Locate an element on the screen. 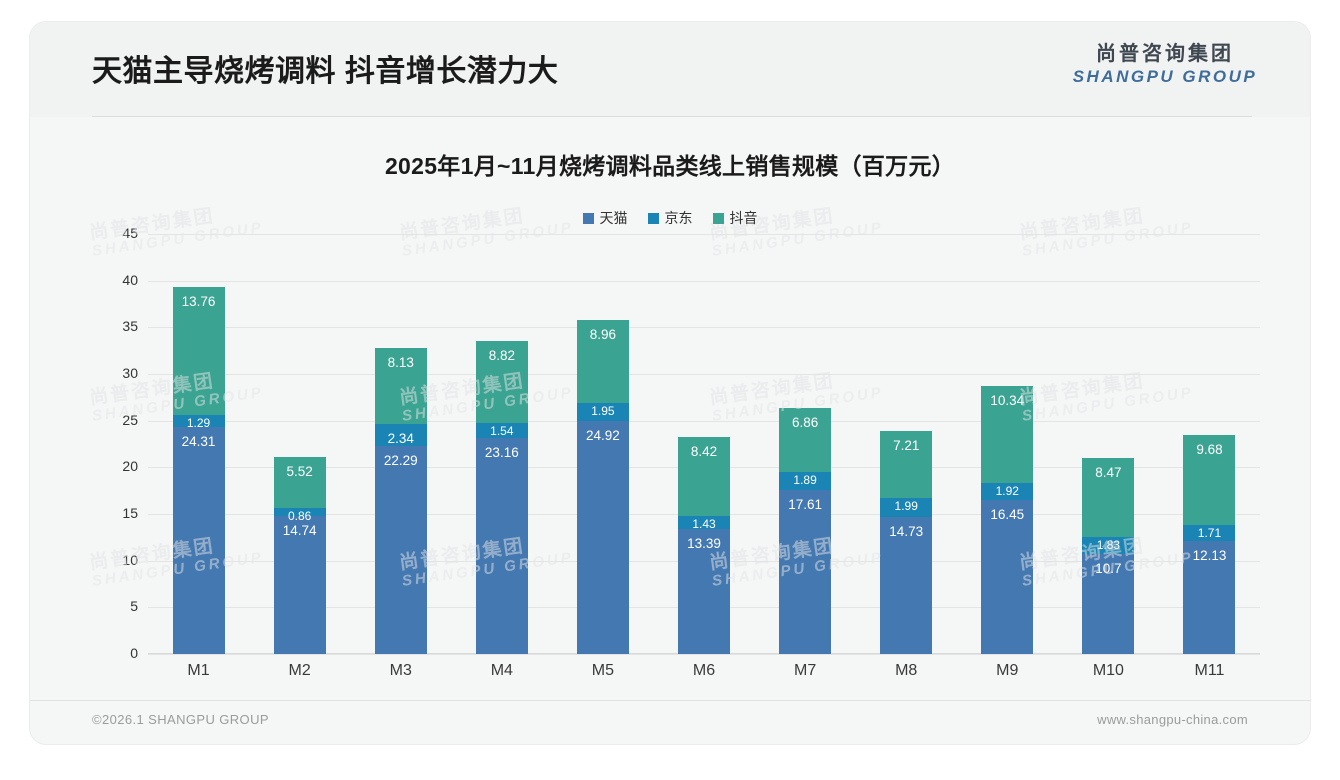 This screenshot has width=1340, height=780. bar-value-label: 1.83 is located at coordinates (1108, 545).